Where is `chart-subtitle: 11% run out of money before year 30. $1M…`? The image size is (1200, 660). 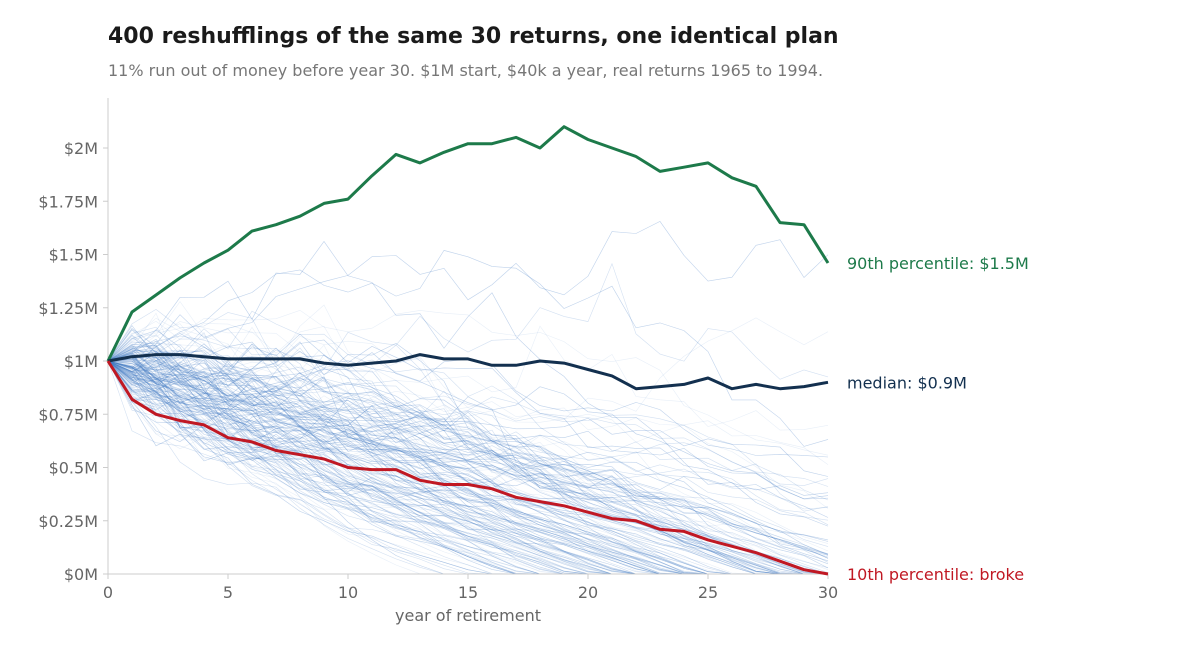 chart-subtitle: 11% run out of money before year 30. $1M… is located at coordinates (466, 70).